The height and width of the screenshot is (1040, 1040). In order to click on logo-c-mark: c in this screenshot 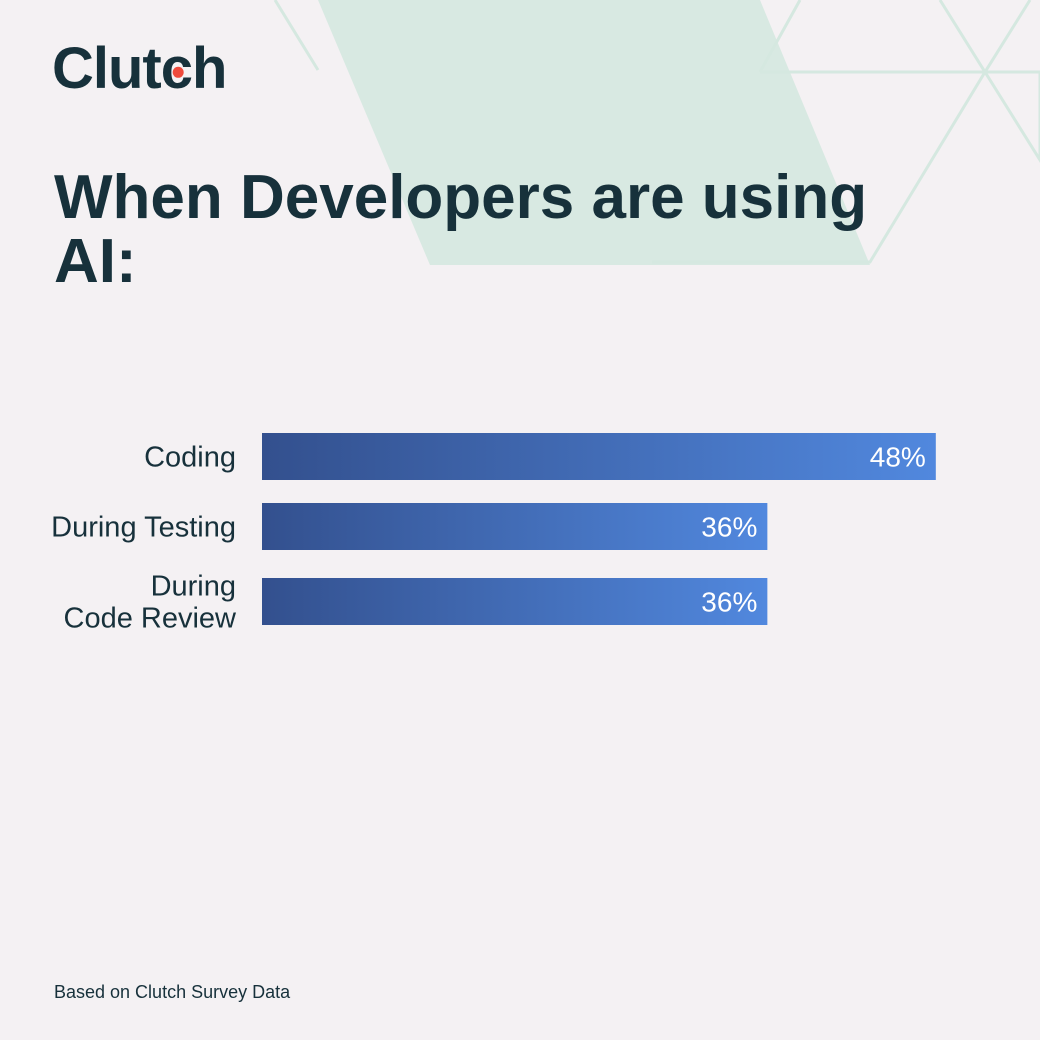, I will do `click(177, 69)`.